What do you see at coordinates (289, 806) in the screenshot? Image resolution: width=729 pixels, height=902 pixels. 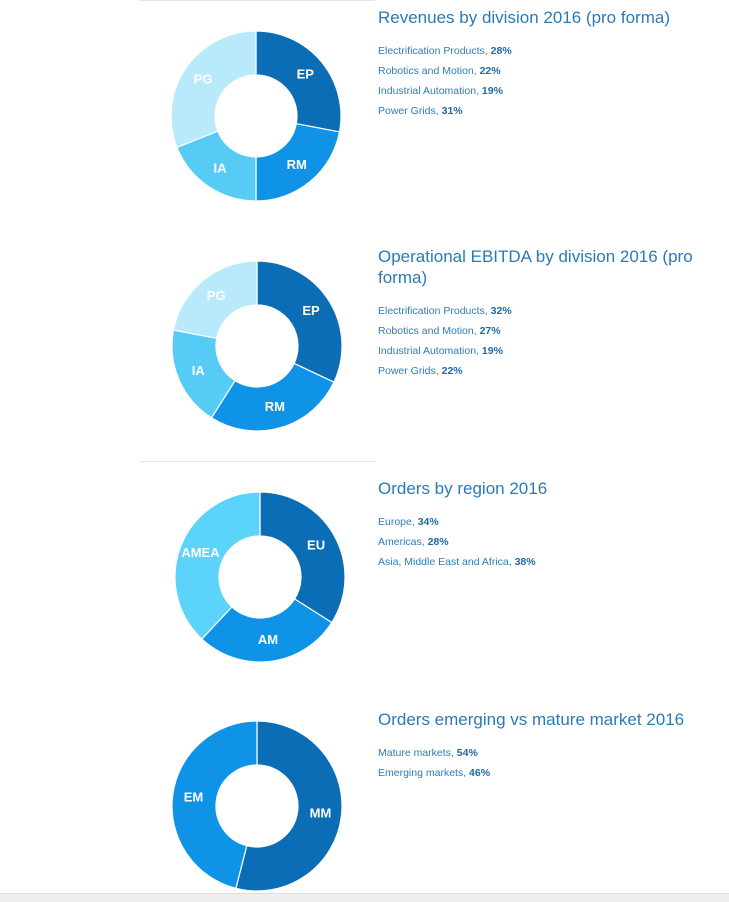 I see `donut-slice-mm` at bounding box center [289, 806].